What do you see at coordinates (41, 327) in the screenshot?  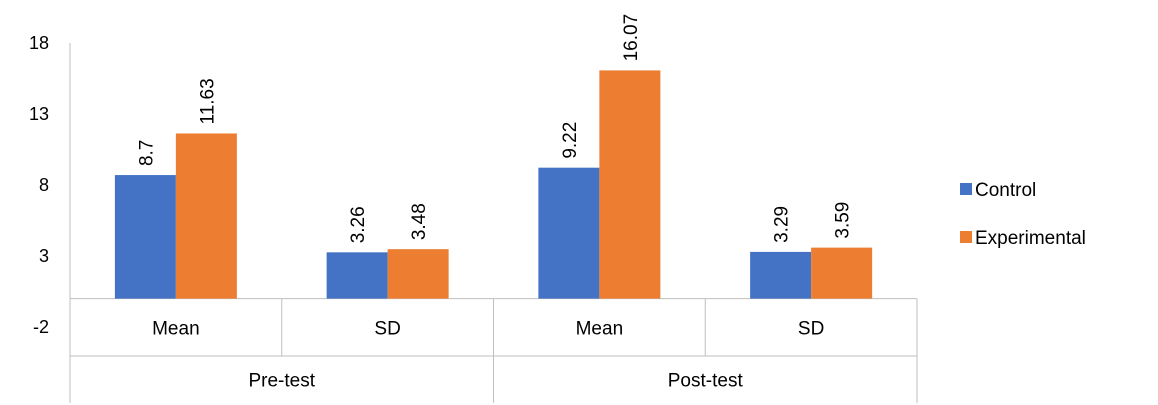 I see `y-tick-label: -2` at bounding box center [41, 327].